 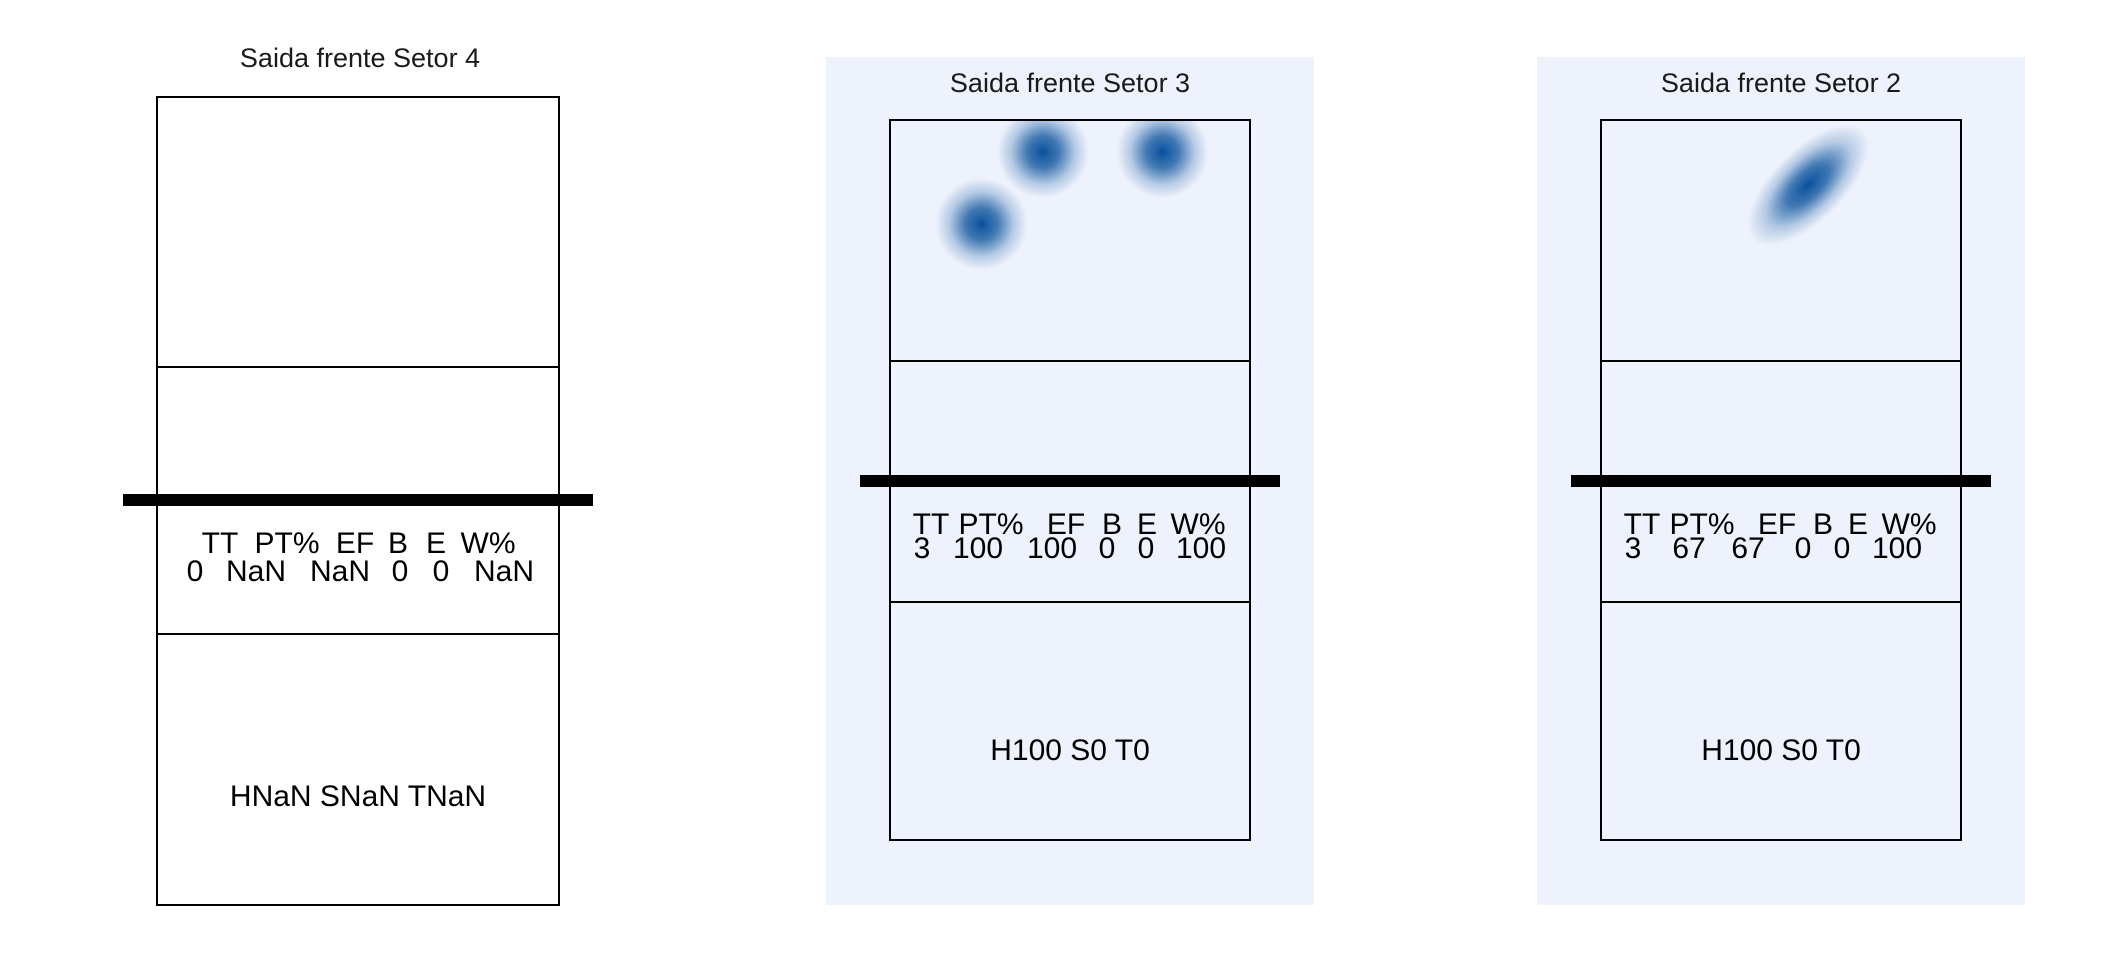 What do you see at coordinates (1781, 83) in the screenshot?
I see `panel-title: Saida frente Setor 2` at bounding box center [1781, 83].